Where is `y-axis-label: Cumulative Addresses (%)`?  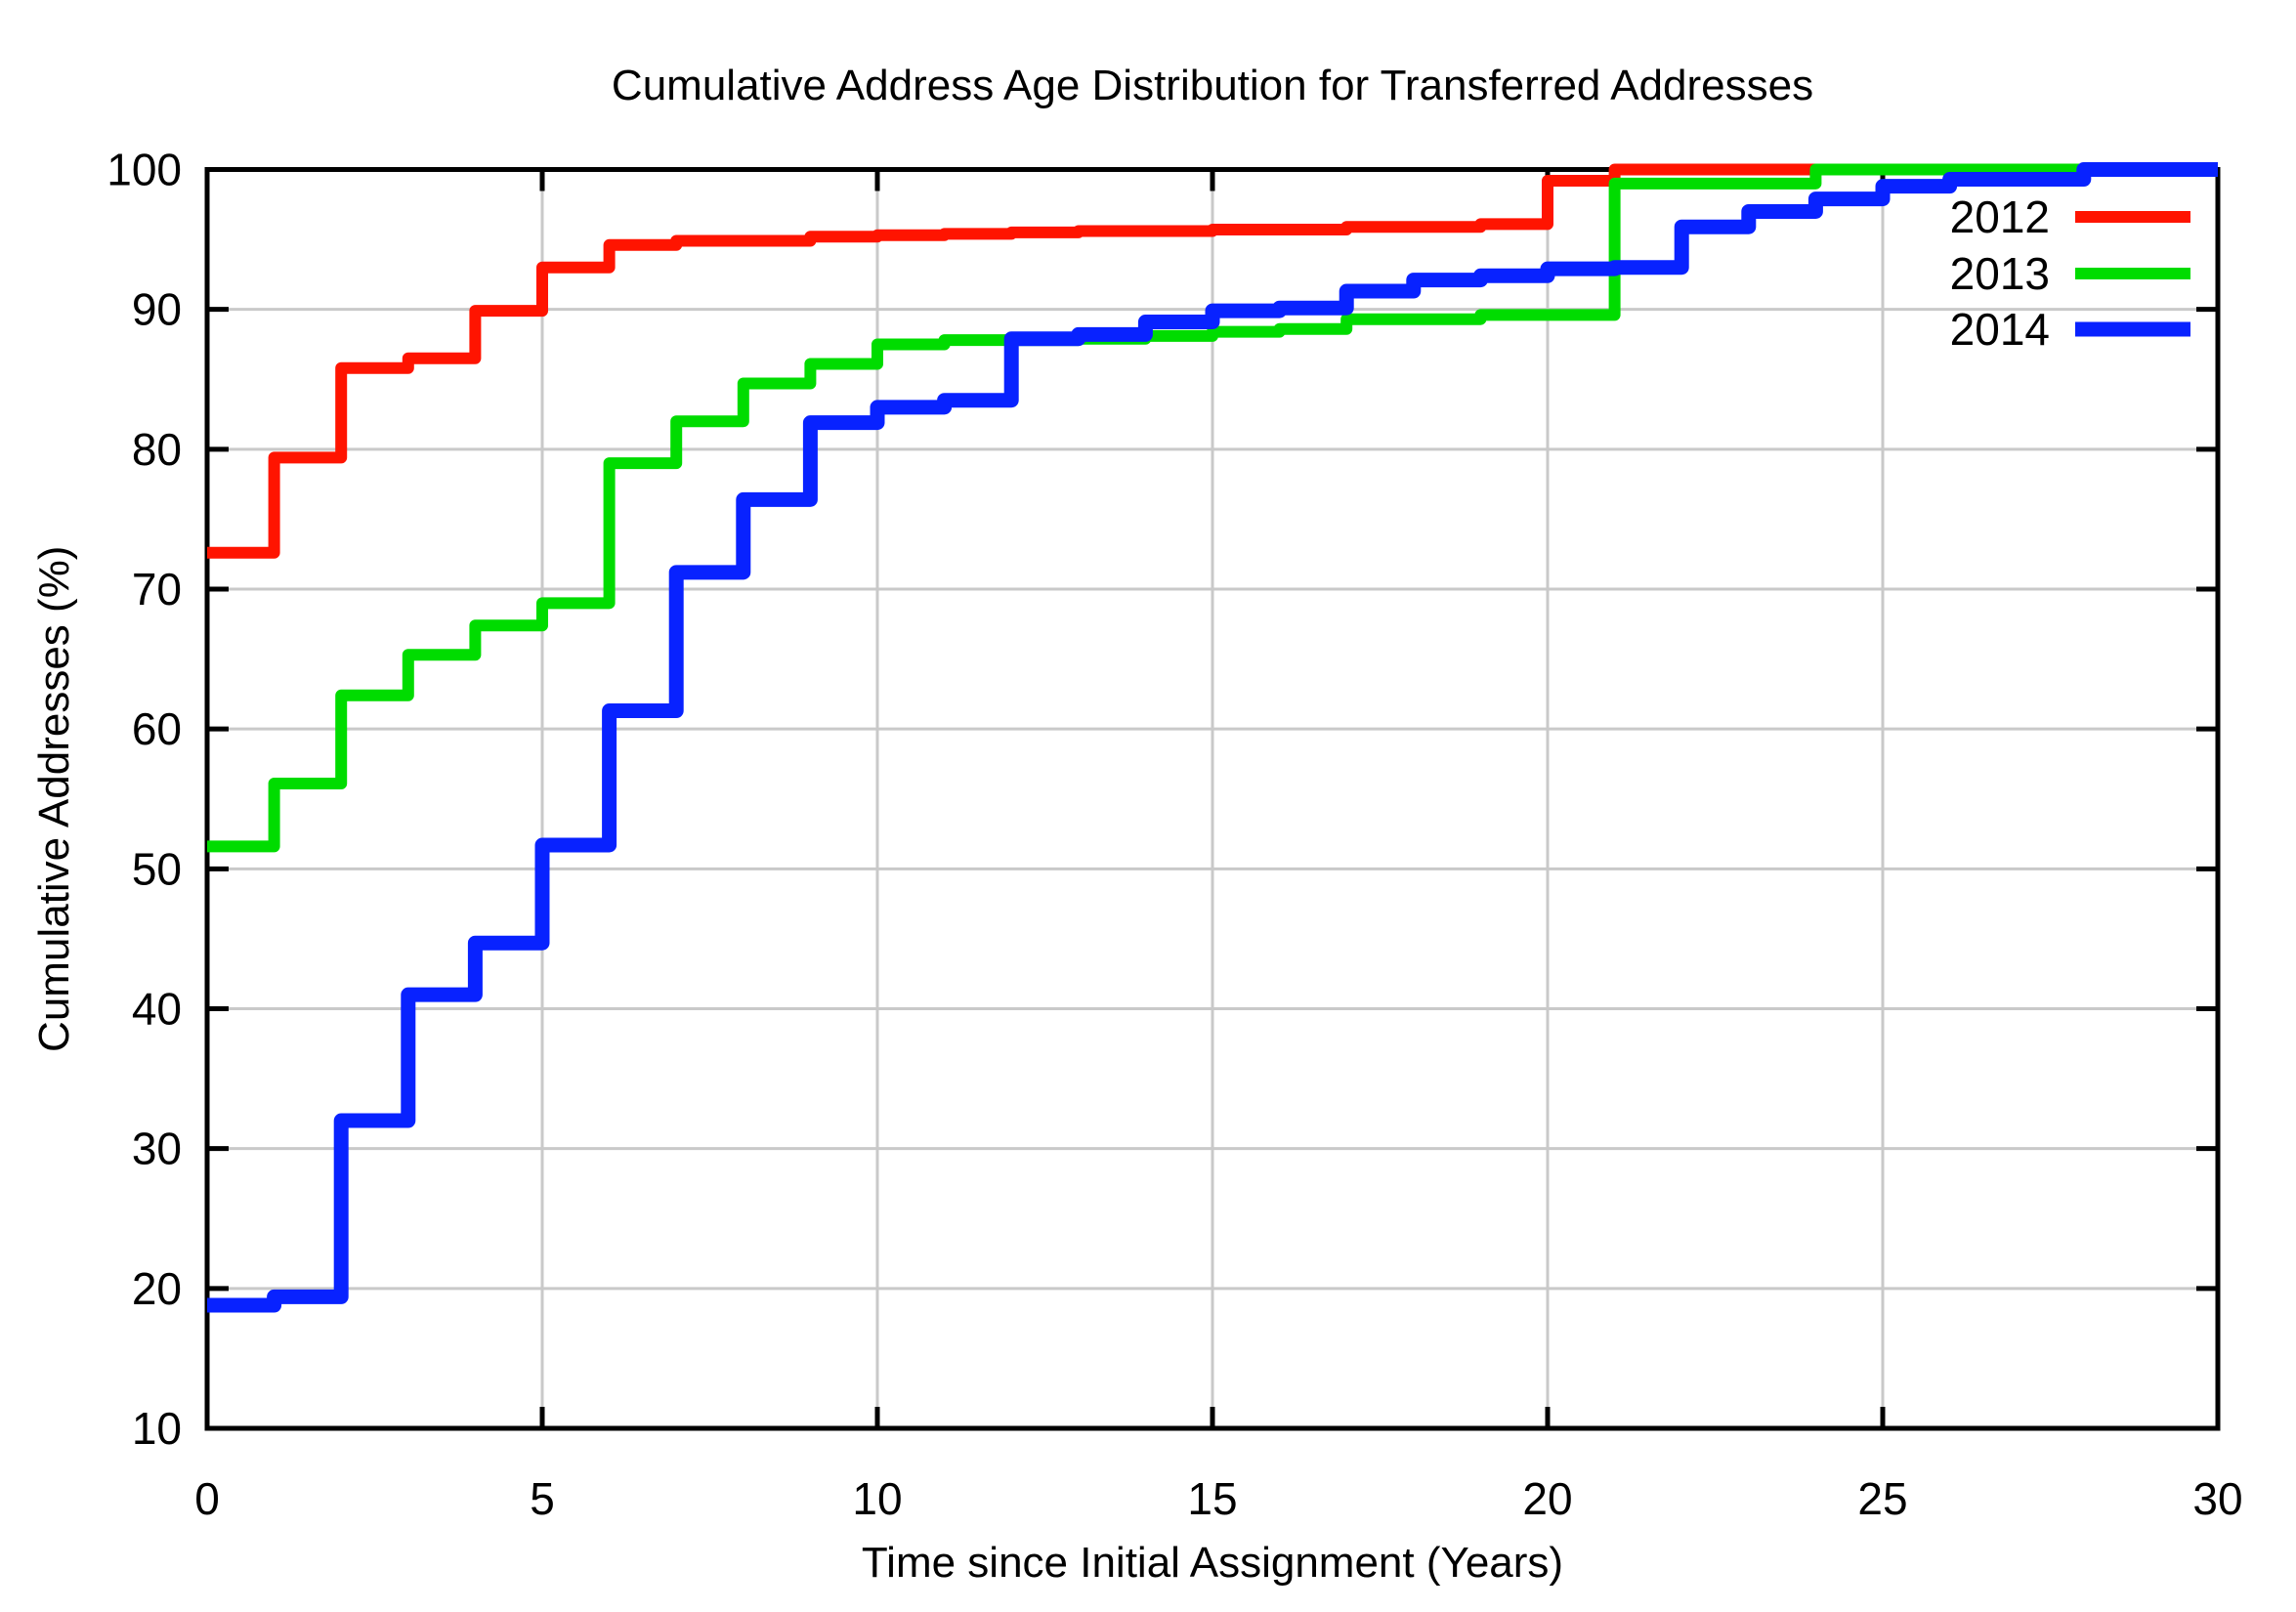 y-axis-label: Cumulative Addresses (%) is located at coordinates (54, 799).